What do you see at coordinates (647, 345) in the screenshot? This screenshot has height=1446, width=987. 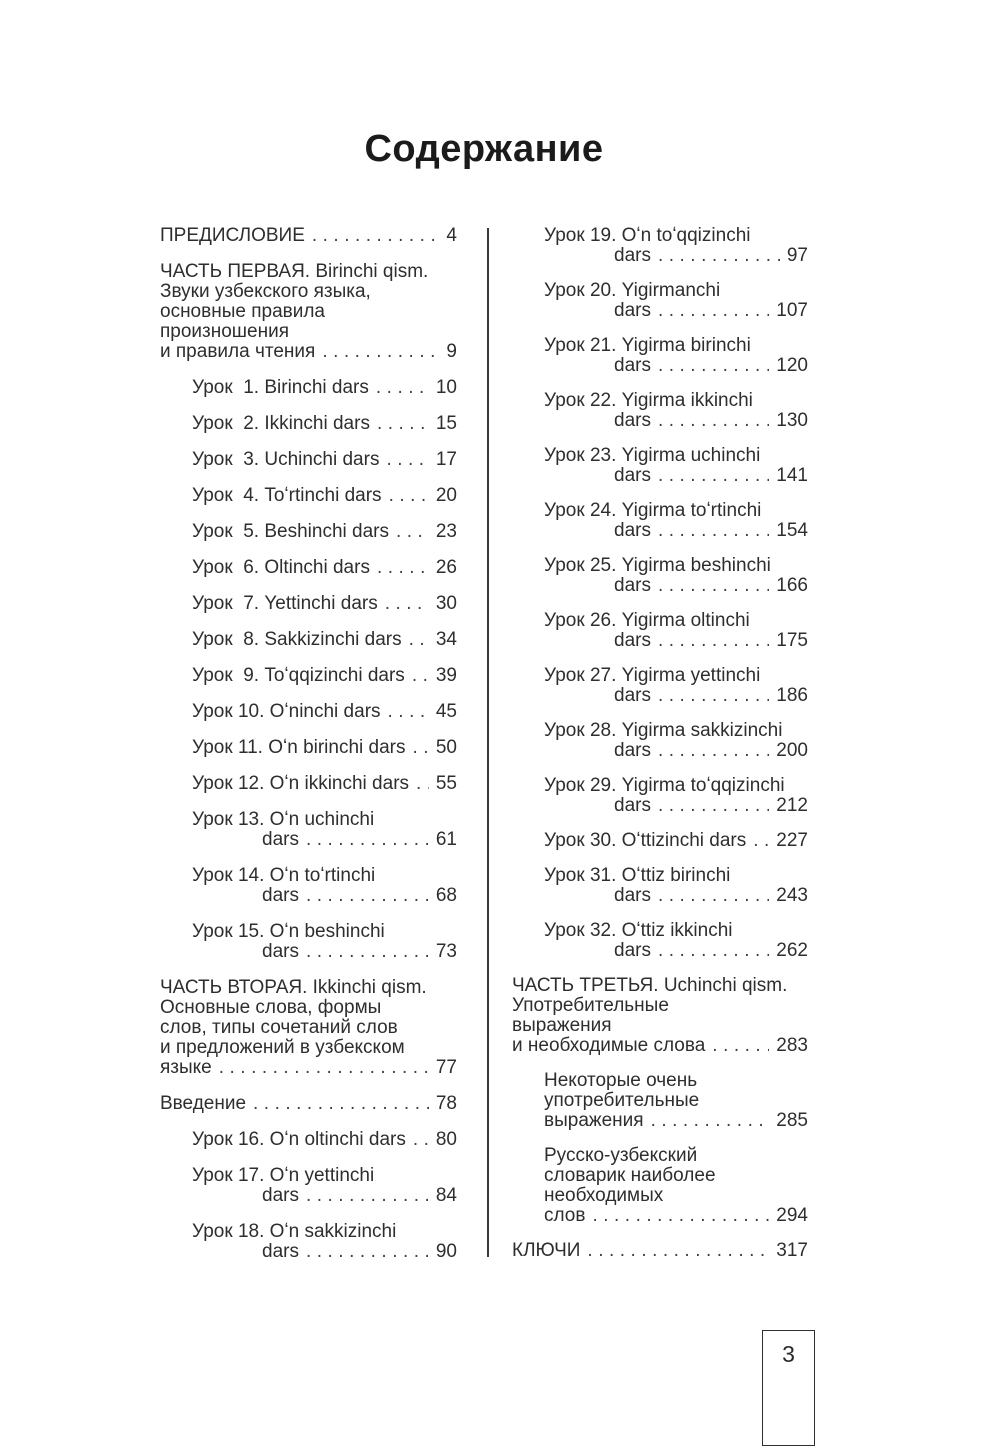 I see `toc-entry-line: Урок 21. Yigirma birinchi` at bounding box center [647, 345].